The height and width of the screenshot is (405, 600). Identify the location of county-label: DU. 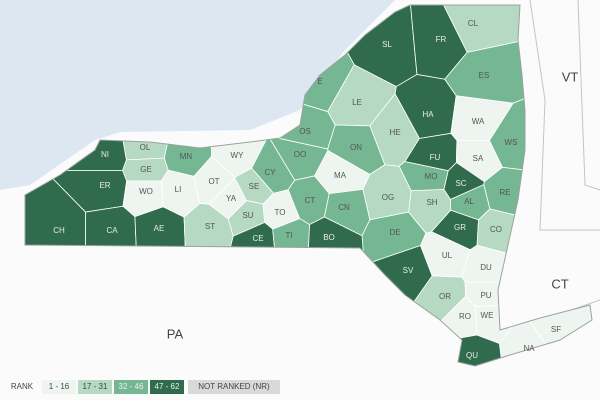
(486, 267).